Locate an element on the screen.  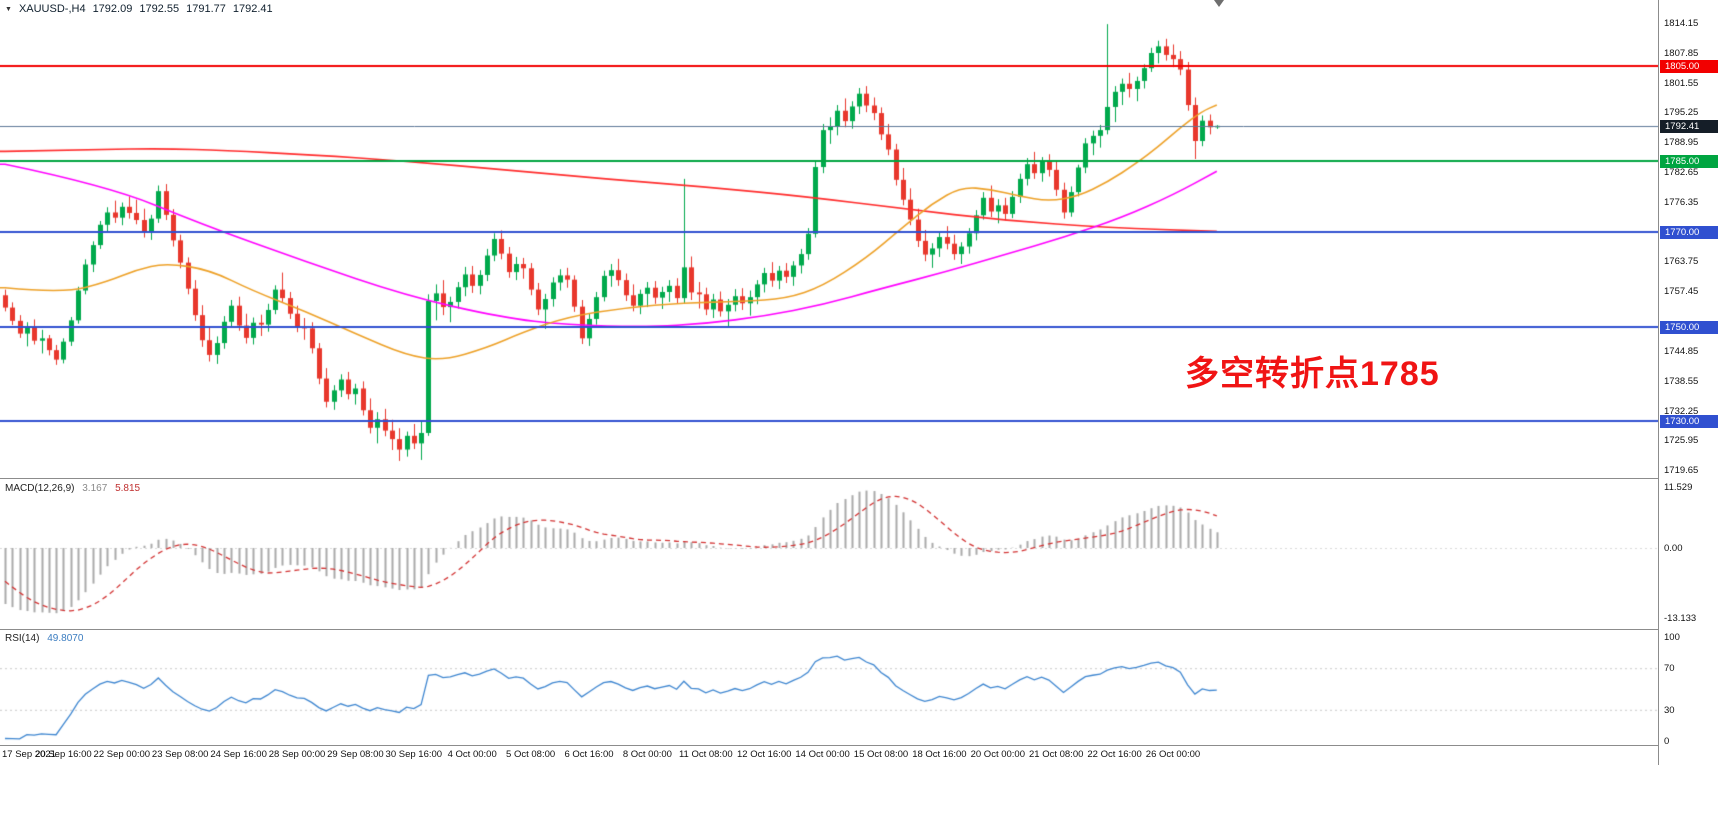
rsi-axis-label: 100 is located at coordinates (1672, 637).